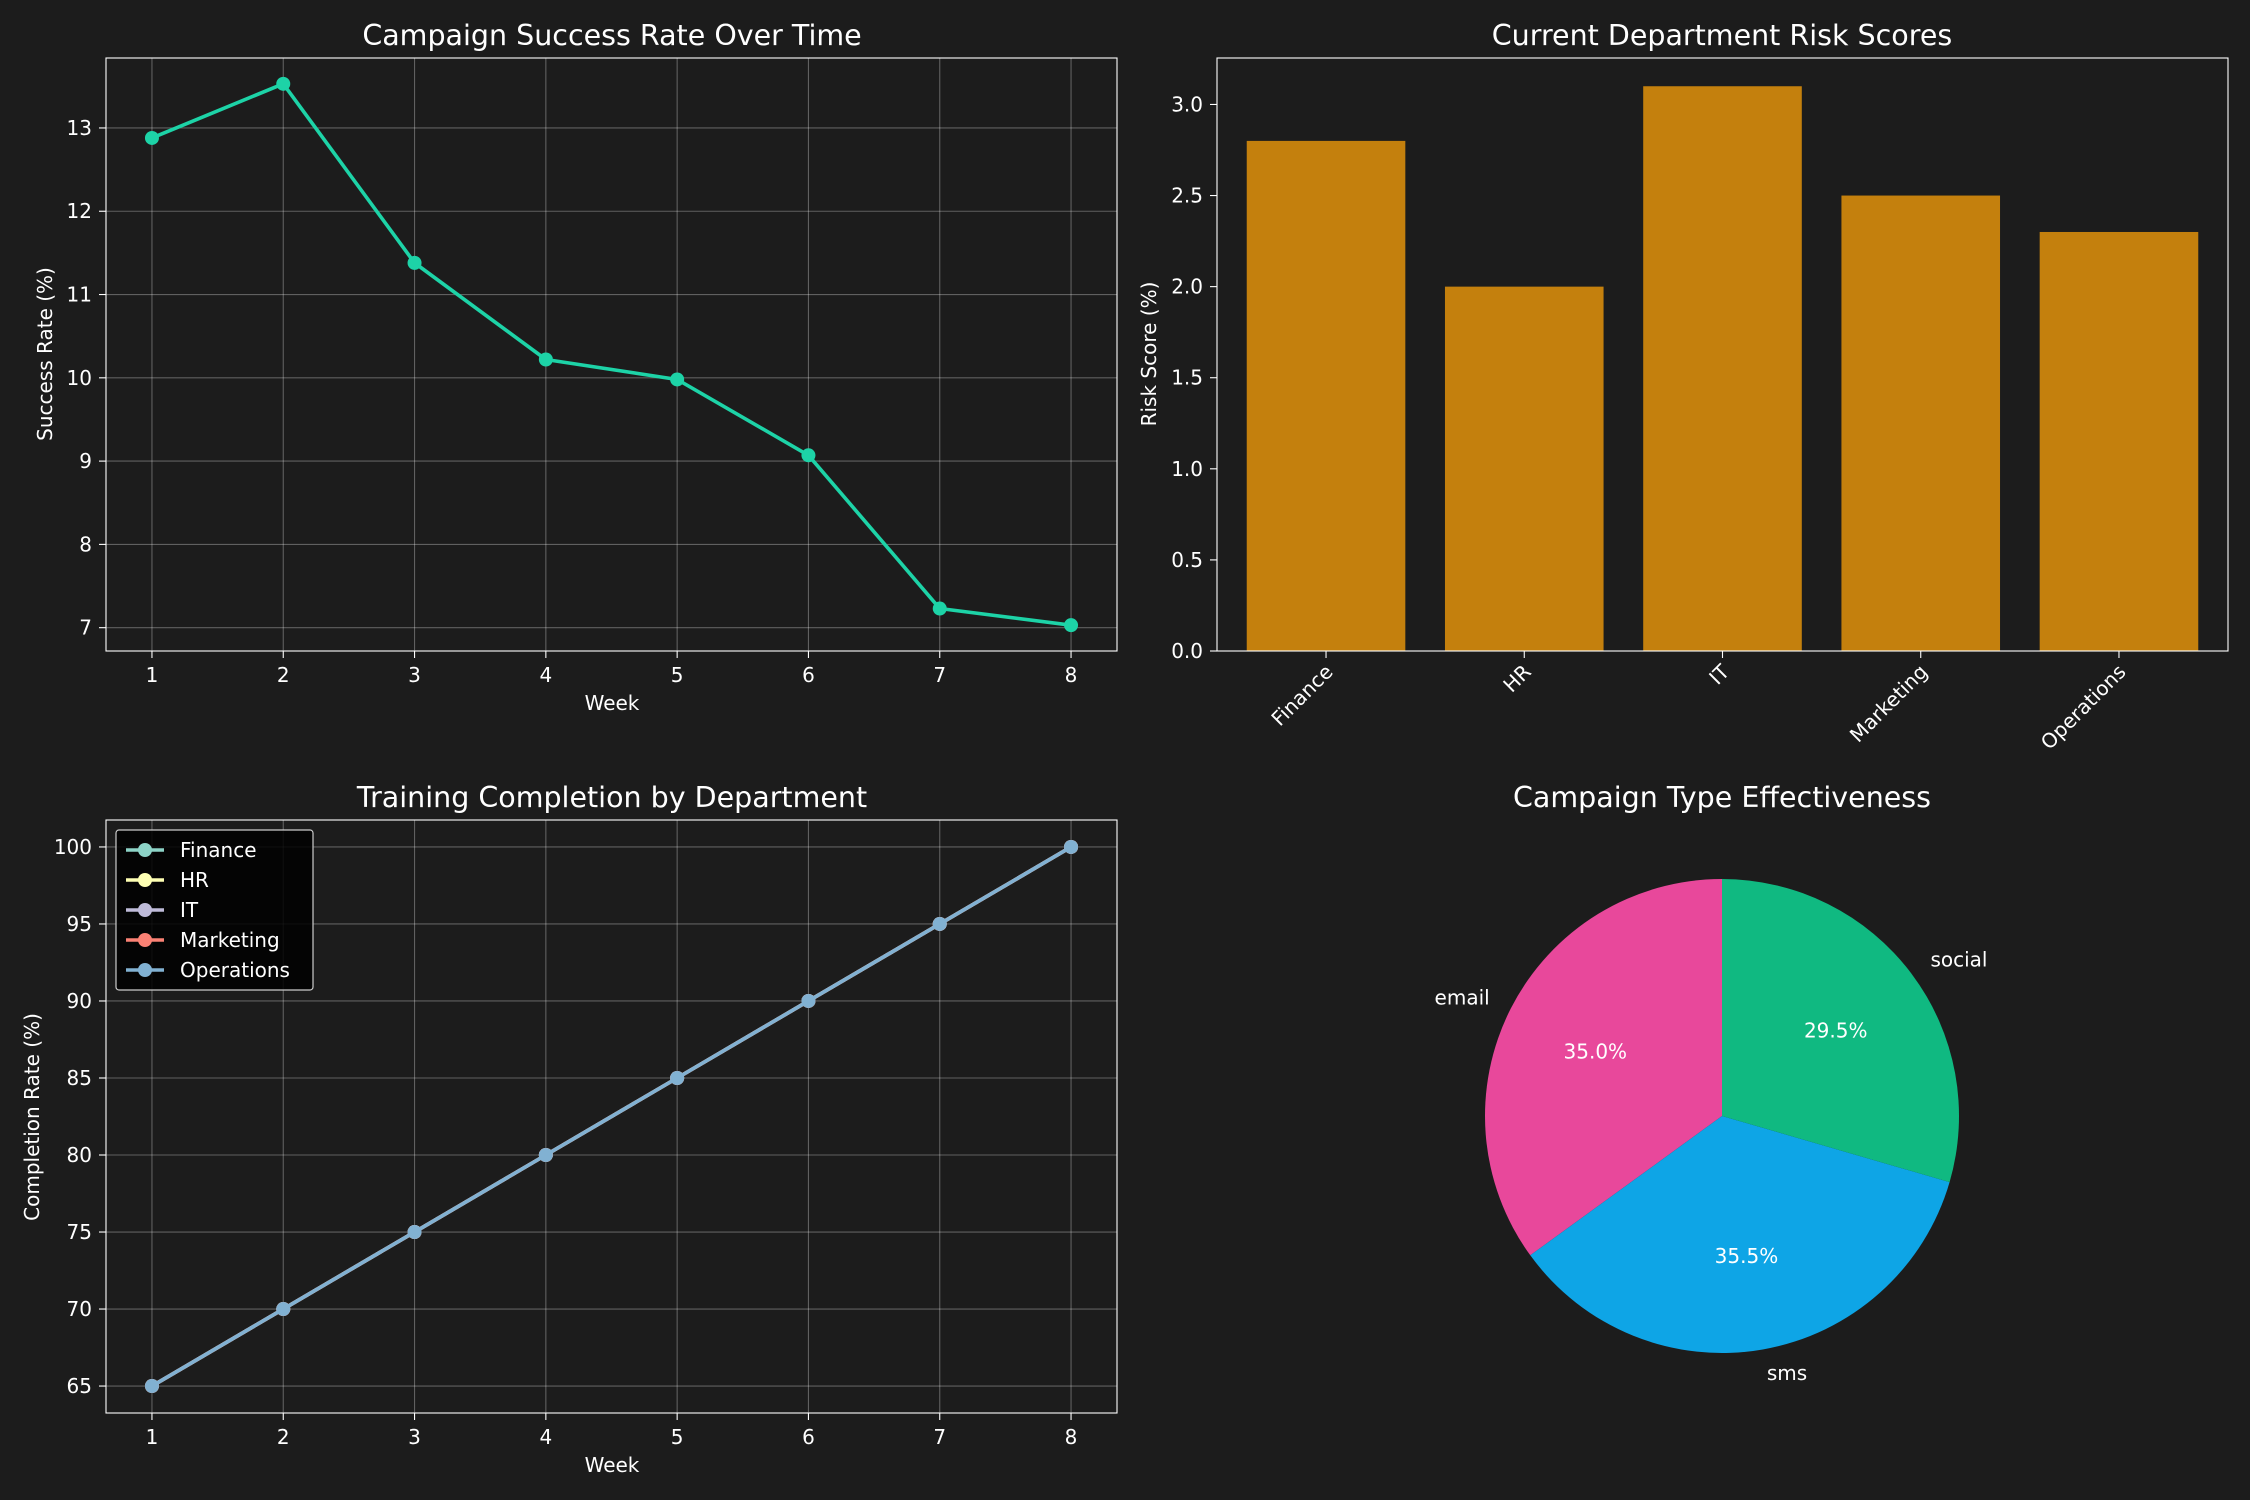 This screenshot has height=1500, width=2250. Describe the element at coordinates (1187, 560) in the screenshot. I see `risk-score-y-tick-label: 0.5` at that location.